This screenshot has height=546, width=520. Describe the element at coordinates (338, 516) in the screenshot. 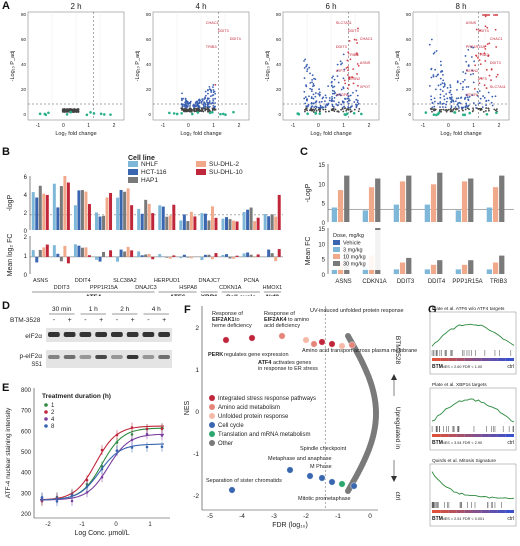

I see `x-tick: -1` at that location.